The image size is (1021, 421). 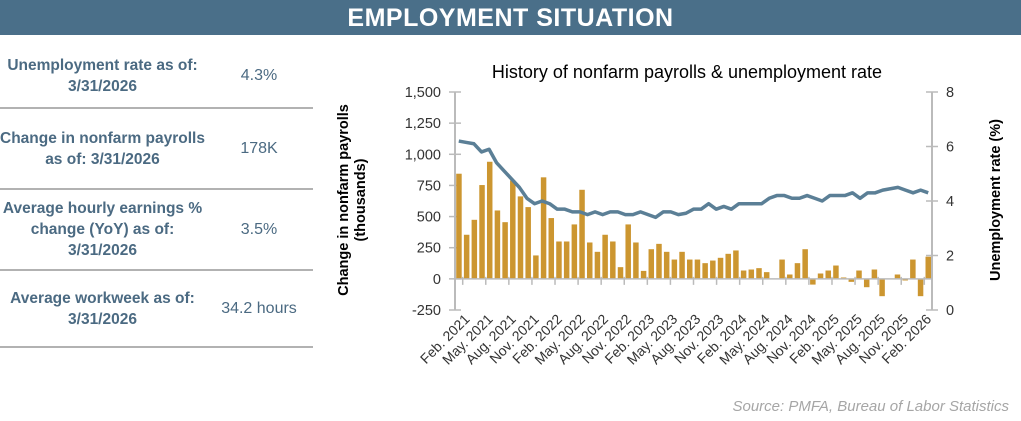 What do you see at coordinates (950, 148) in the screenshot?
I see `right-tick-label: 6` at bounding box center [950, 148].